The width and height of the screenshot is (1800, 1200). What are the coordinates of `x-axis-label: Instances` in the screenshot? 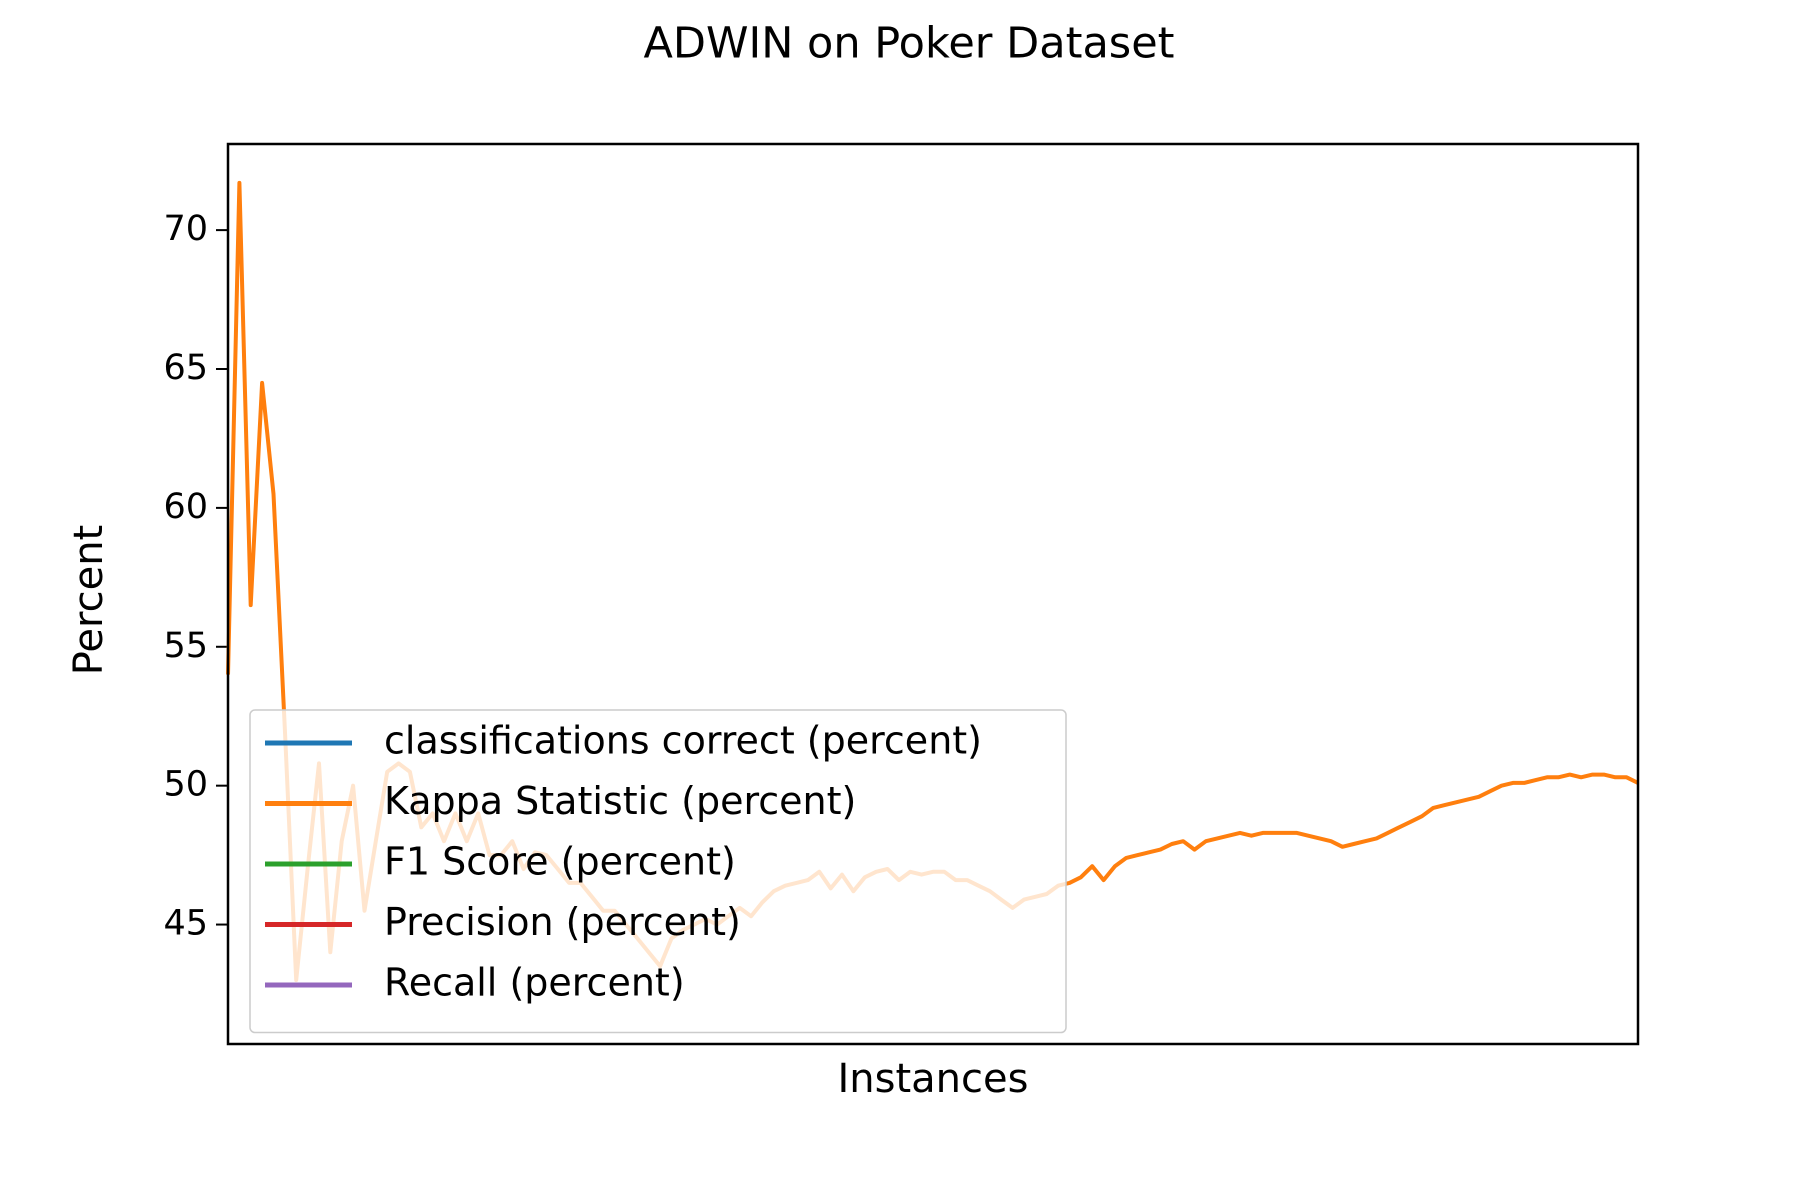 It's located at (933, 1079).